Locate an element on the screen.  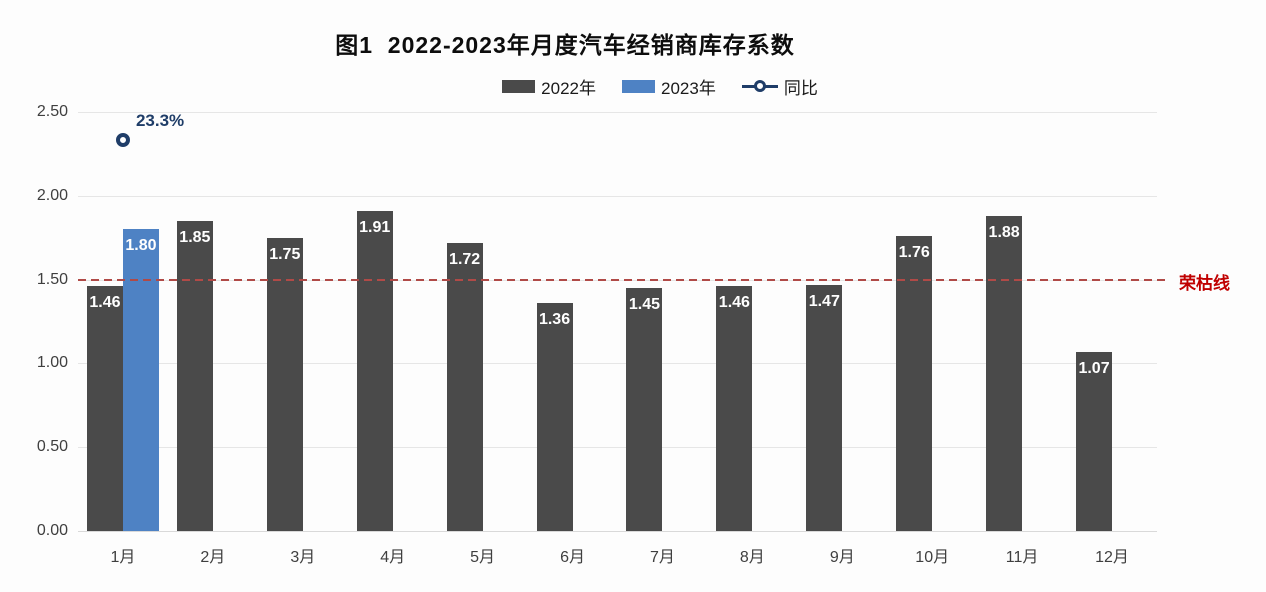
yoy-circle-icon is located at coordinates (759, 86).